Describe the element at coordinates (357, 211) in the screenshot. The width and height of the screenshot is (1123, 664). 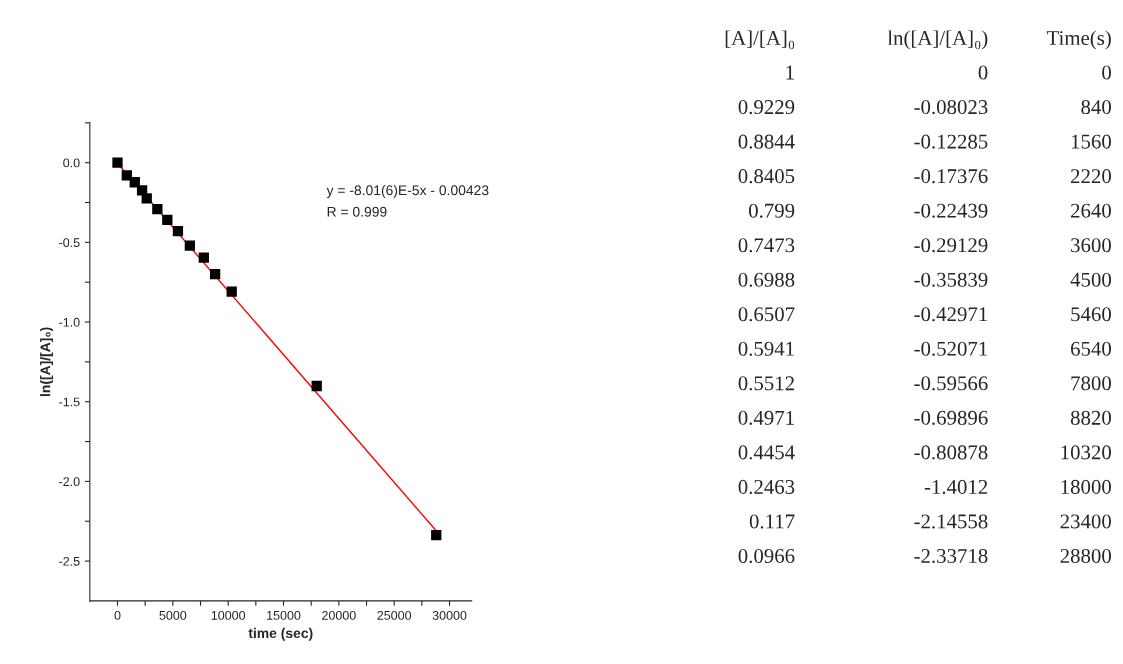
I see `annotation: R = 0.999` at that location.